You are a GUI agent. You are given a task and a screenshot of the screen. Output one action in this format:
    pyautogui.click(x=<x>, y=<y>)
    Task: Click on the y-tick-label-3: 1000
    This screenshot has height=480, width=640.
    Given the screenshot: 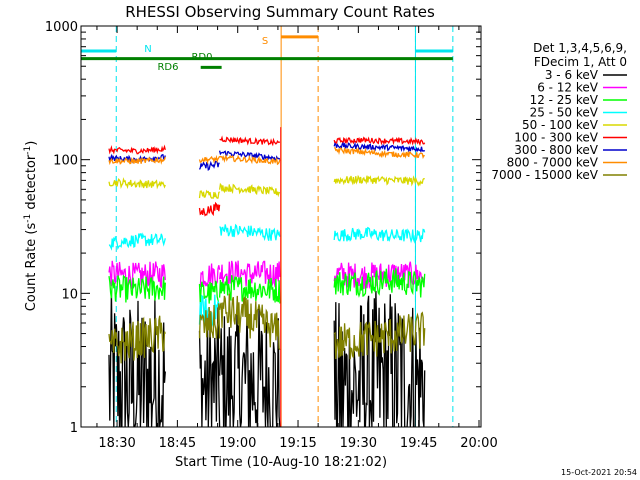 What is the action you would take?
    pyautogui.click(x=61, y=27)
    